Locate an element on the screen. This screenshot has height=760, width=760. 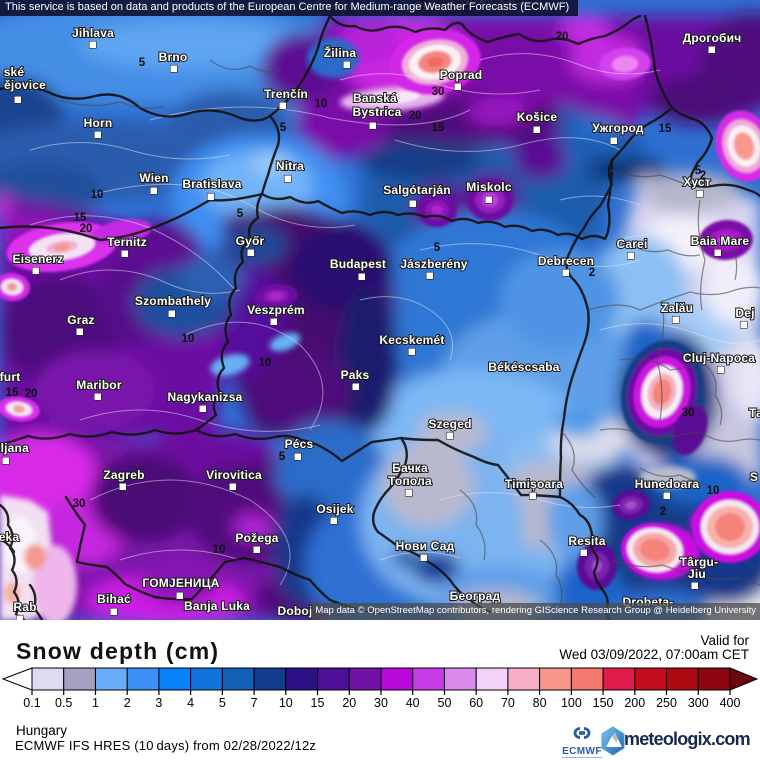
svg-text: Požega is located at coordinates (256, 538).